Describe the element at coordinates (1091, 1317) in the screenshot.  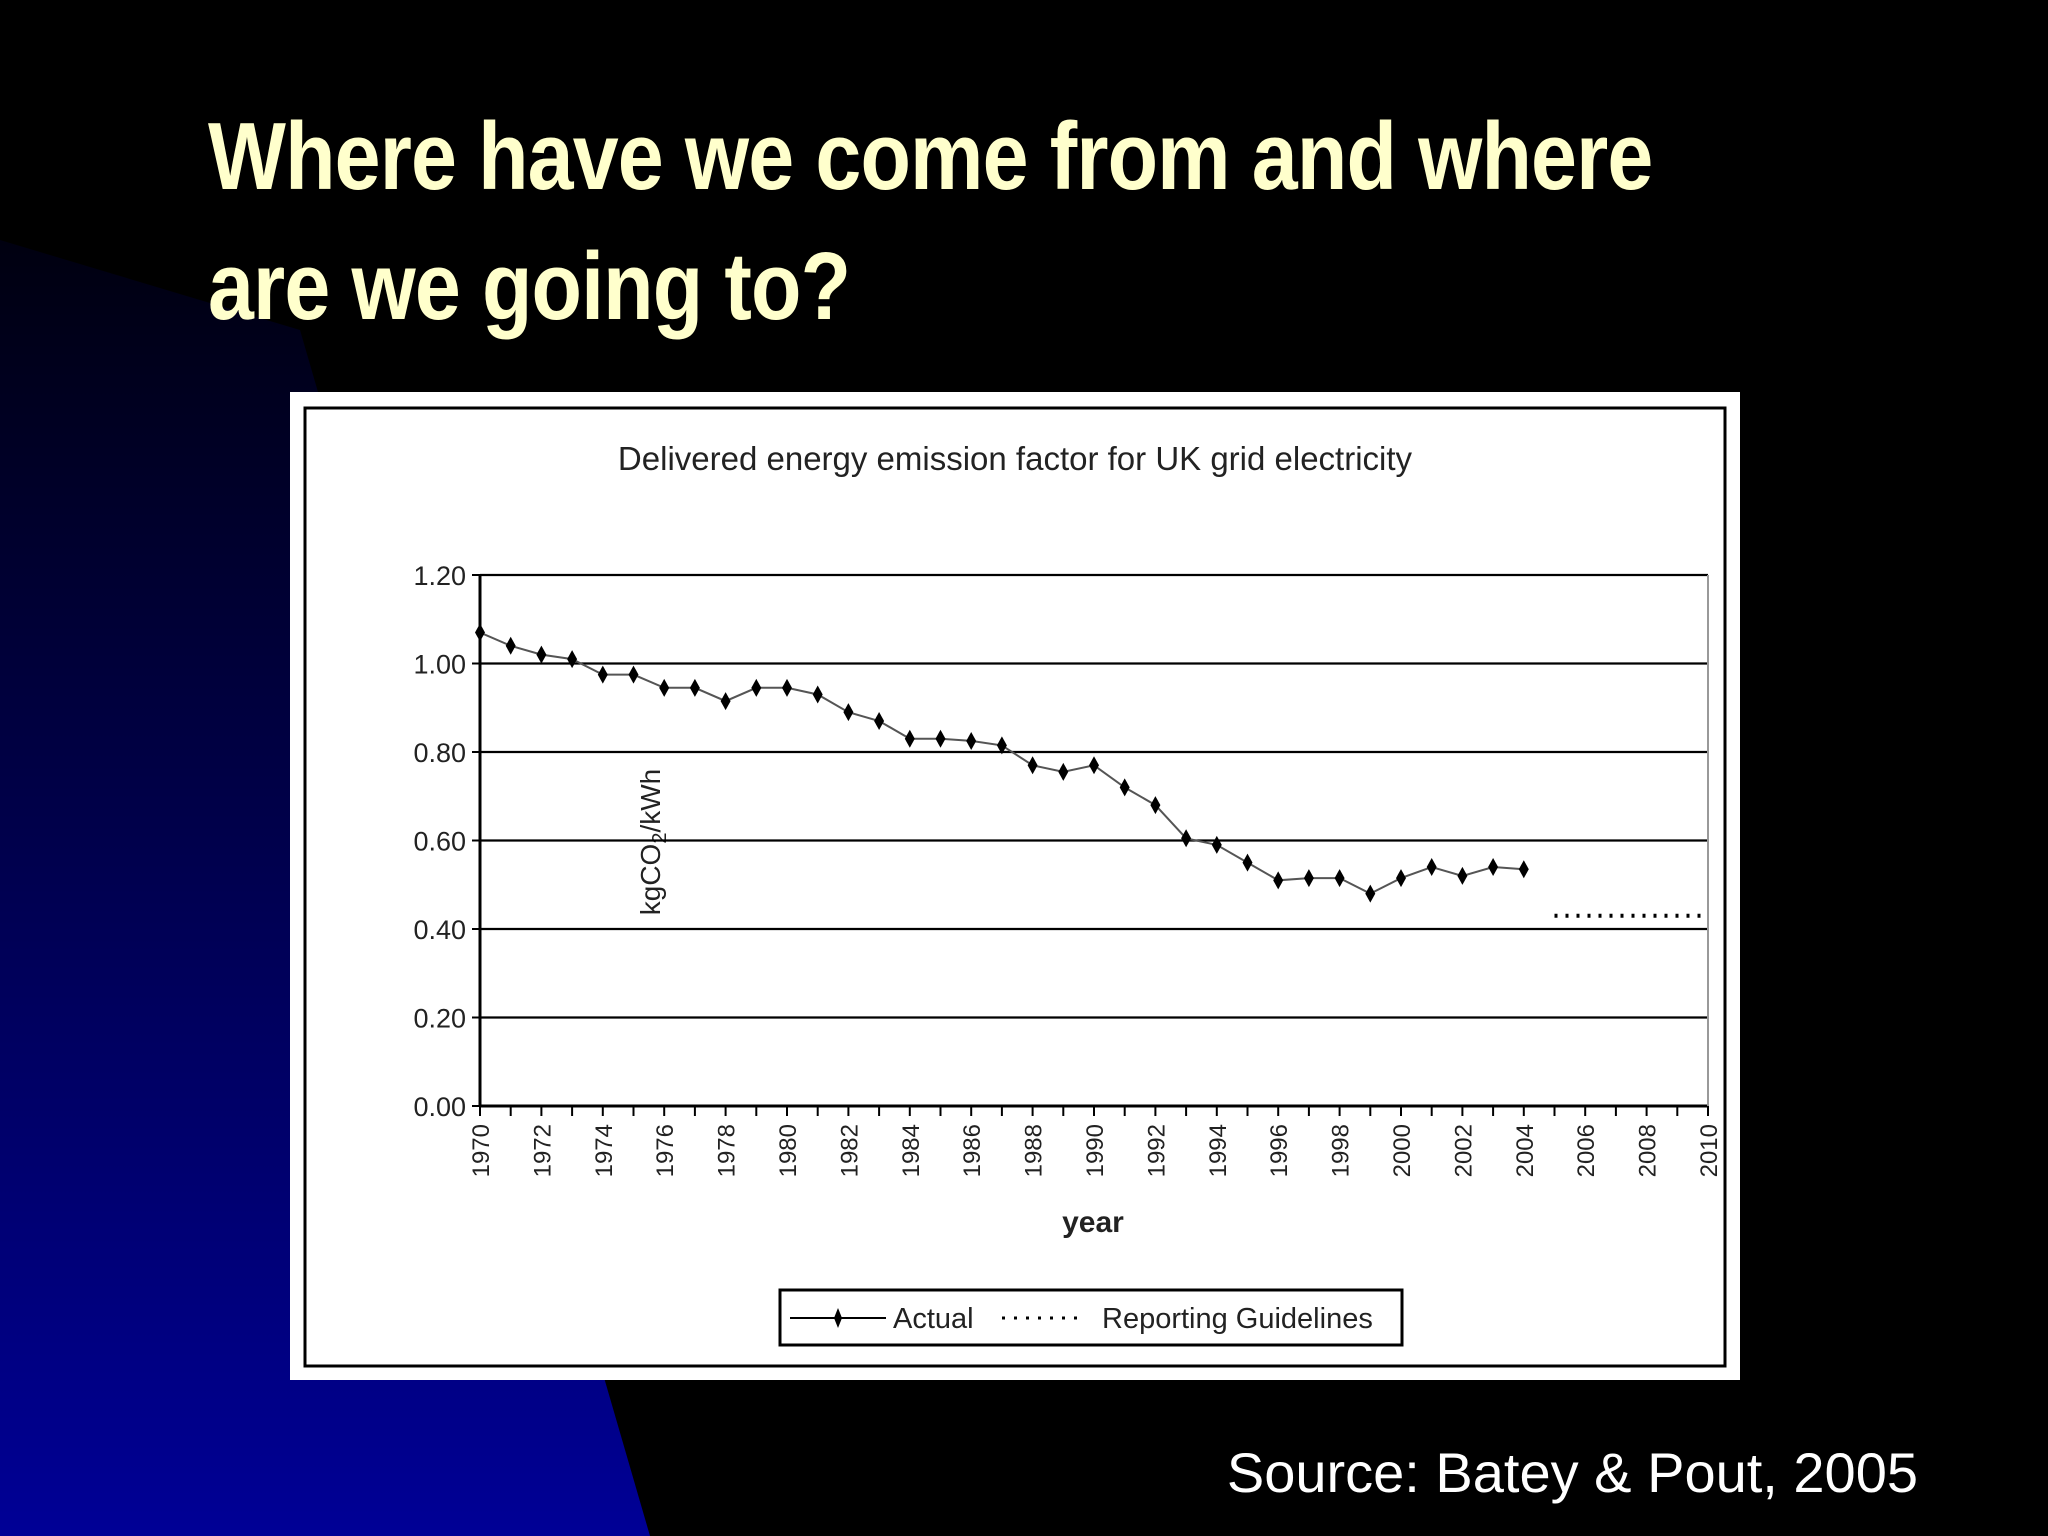
I see `legend: Actual Reporting Guidelines` at that location.